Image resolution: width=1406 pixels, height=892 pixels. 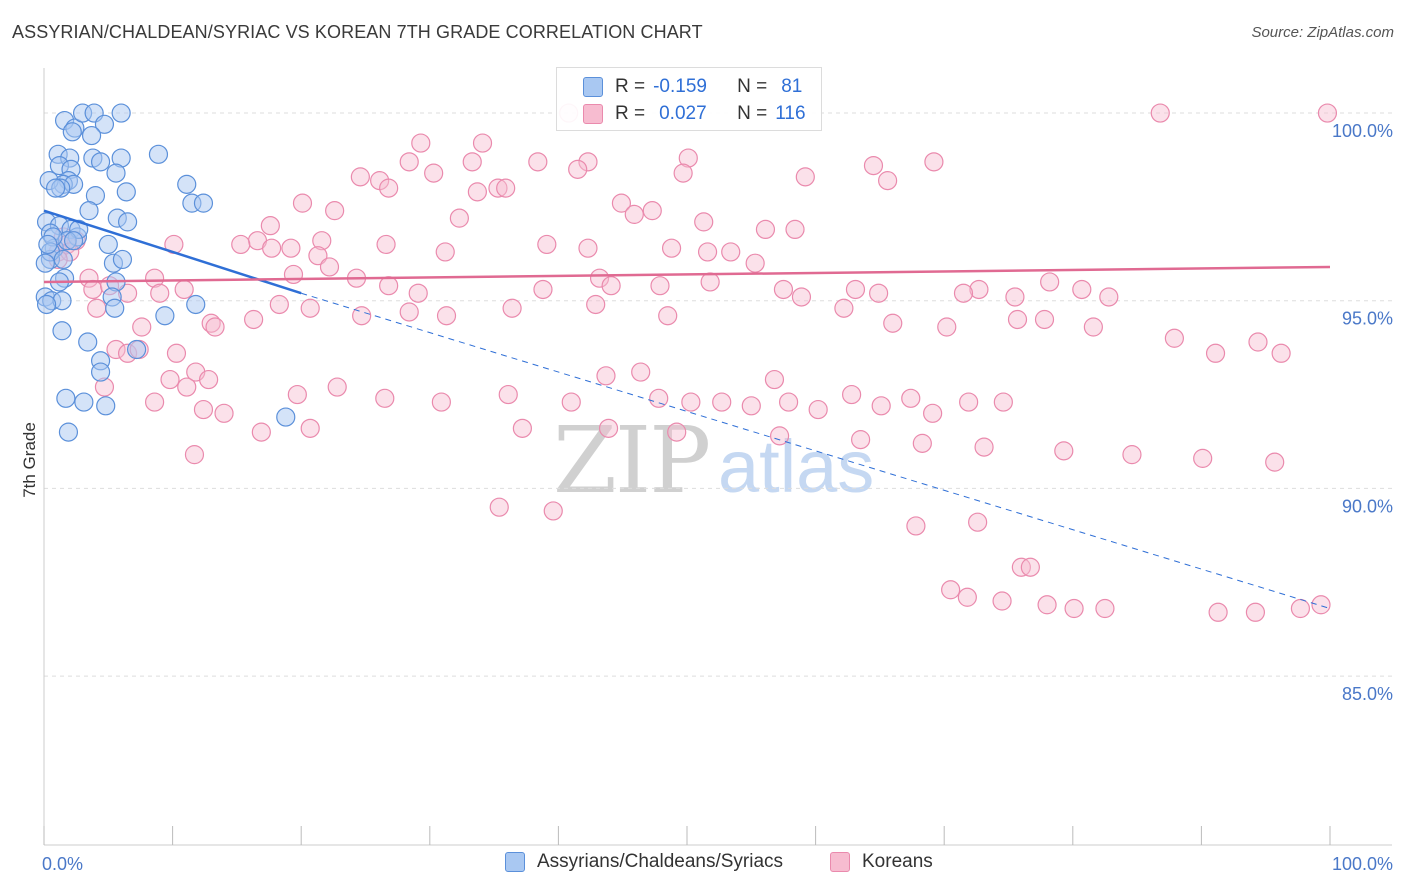 What do you see at coordinates (679, 87) in the screenshot?
I see `legend-row-assyrian: R = -0.159 N = 81` at bounding box center [679, 87].